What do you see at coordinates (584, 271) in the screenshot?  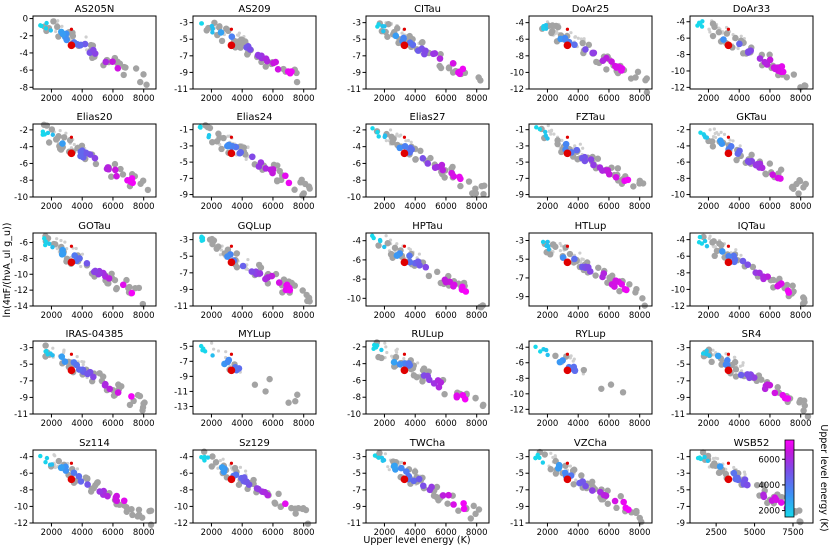 I see `panel-htlup: HTLup 2000 4000 6000 8000 -3 -5 -7 -9` at bounding box center [584, 271].